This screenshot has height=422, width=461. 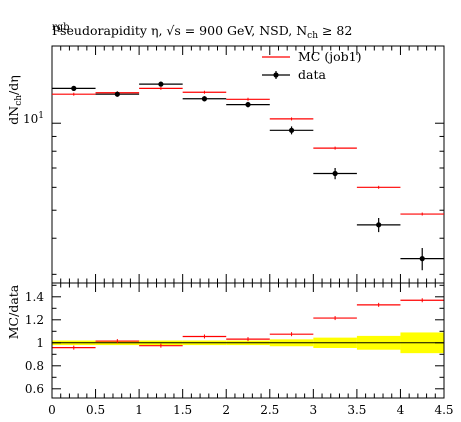 I want to click on legend-mc-label: MC (job1), so click(x=329, y=56).